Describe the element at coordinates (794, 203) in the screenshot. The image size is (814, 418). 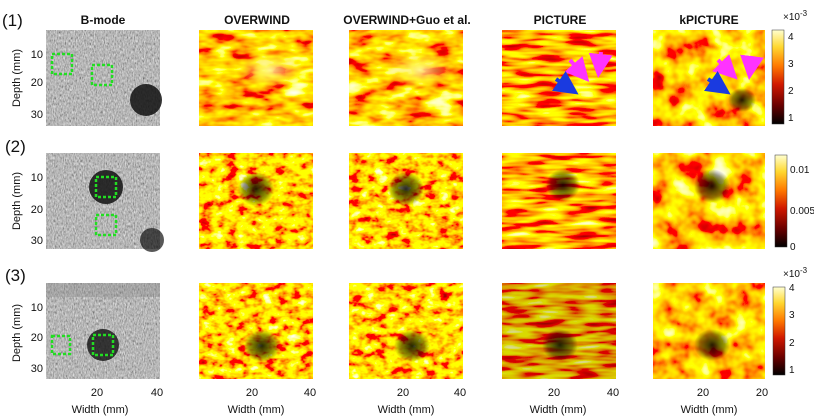
I see `colorbar-row2: 0.01 0.005 0` at that location.